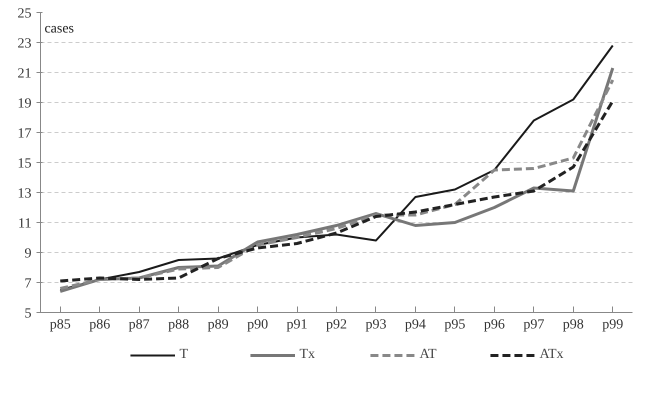 This screenshot has height=405, width=663. I want to click on x-tick-label: p86, so click(99, 325).